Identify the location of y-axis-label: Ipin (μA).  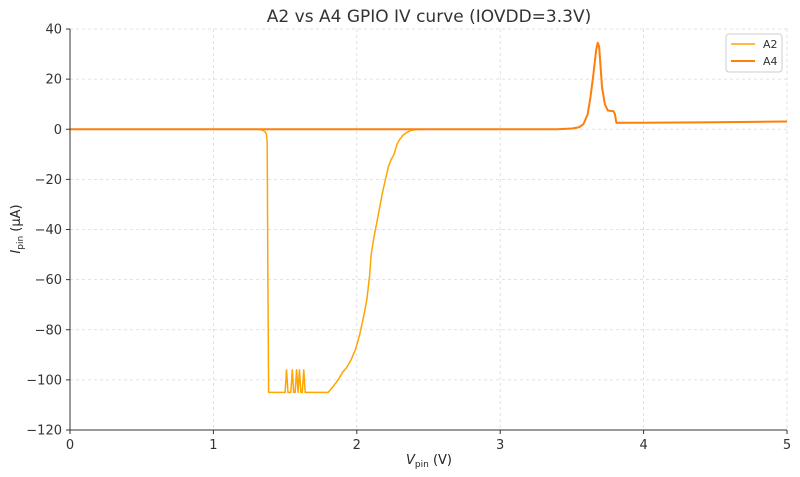
(17, 228).